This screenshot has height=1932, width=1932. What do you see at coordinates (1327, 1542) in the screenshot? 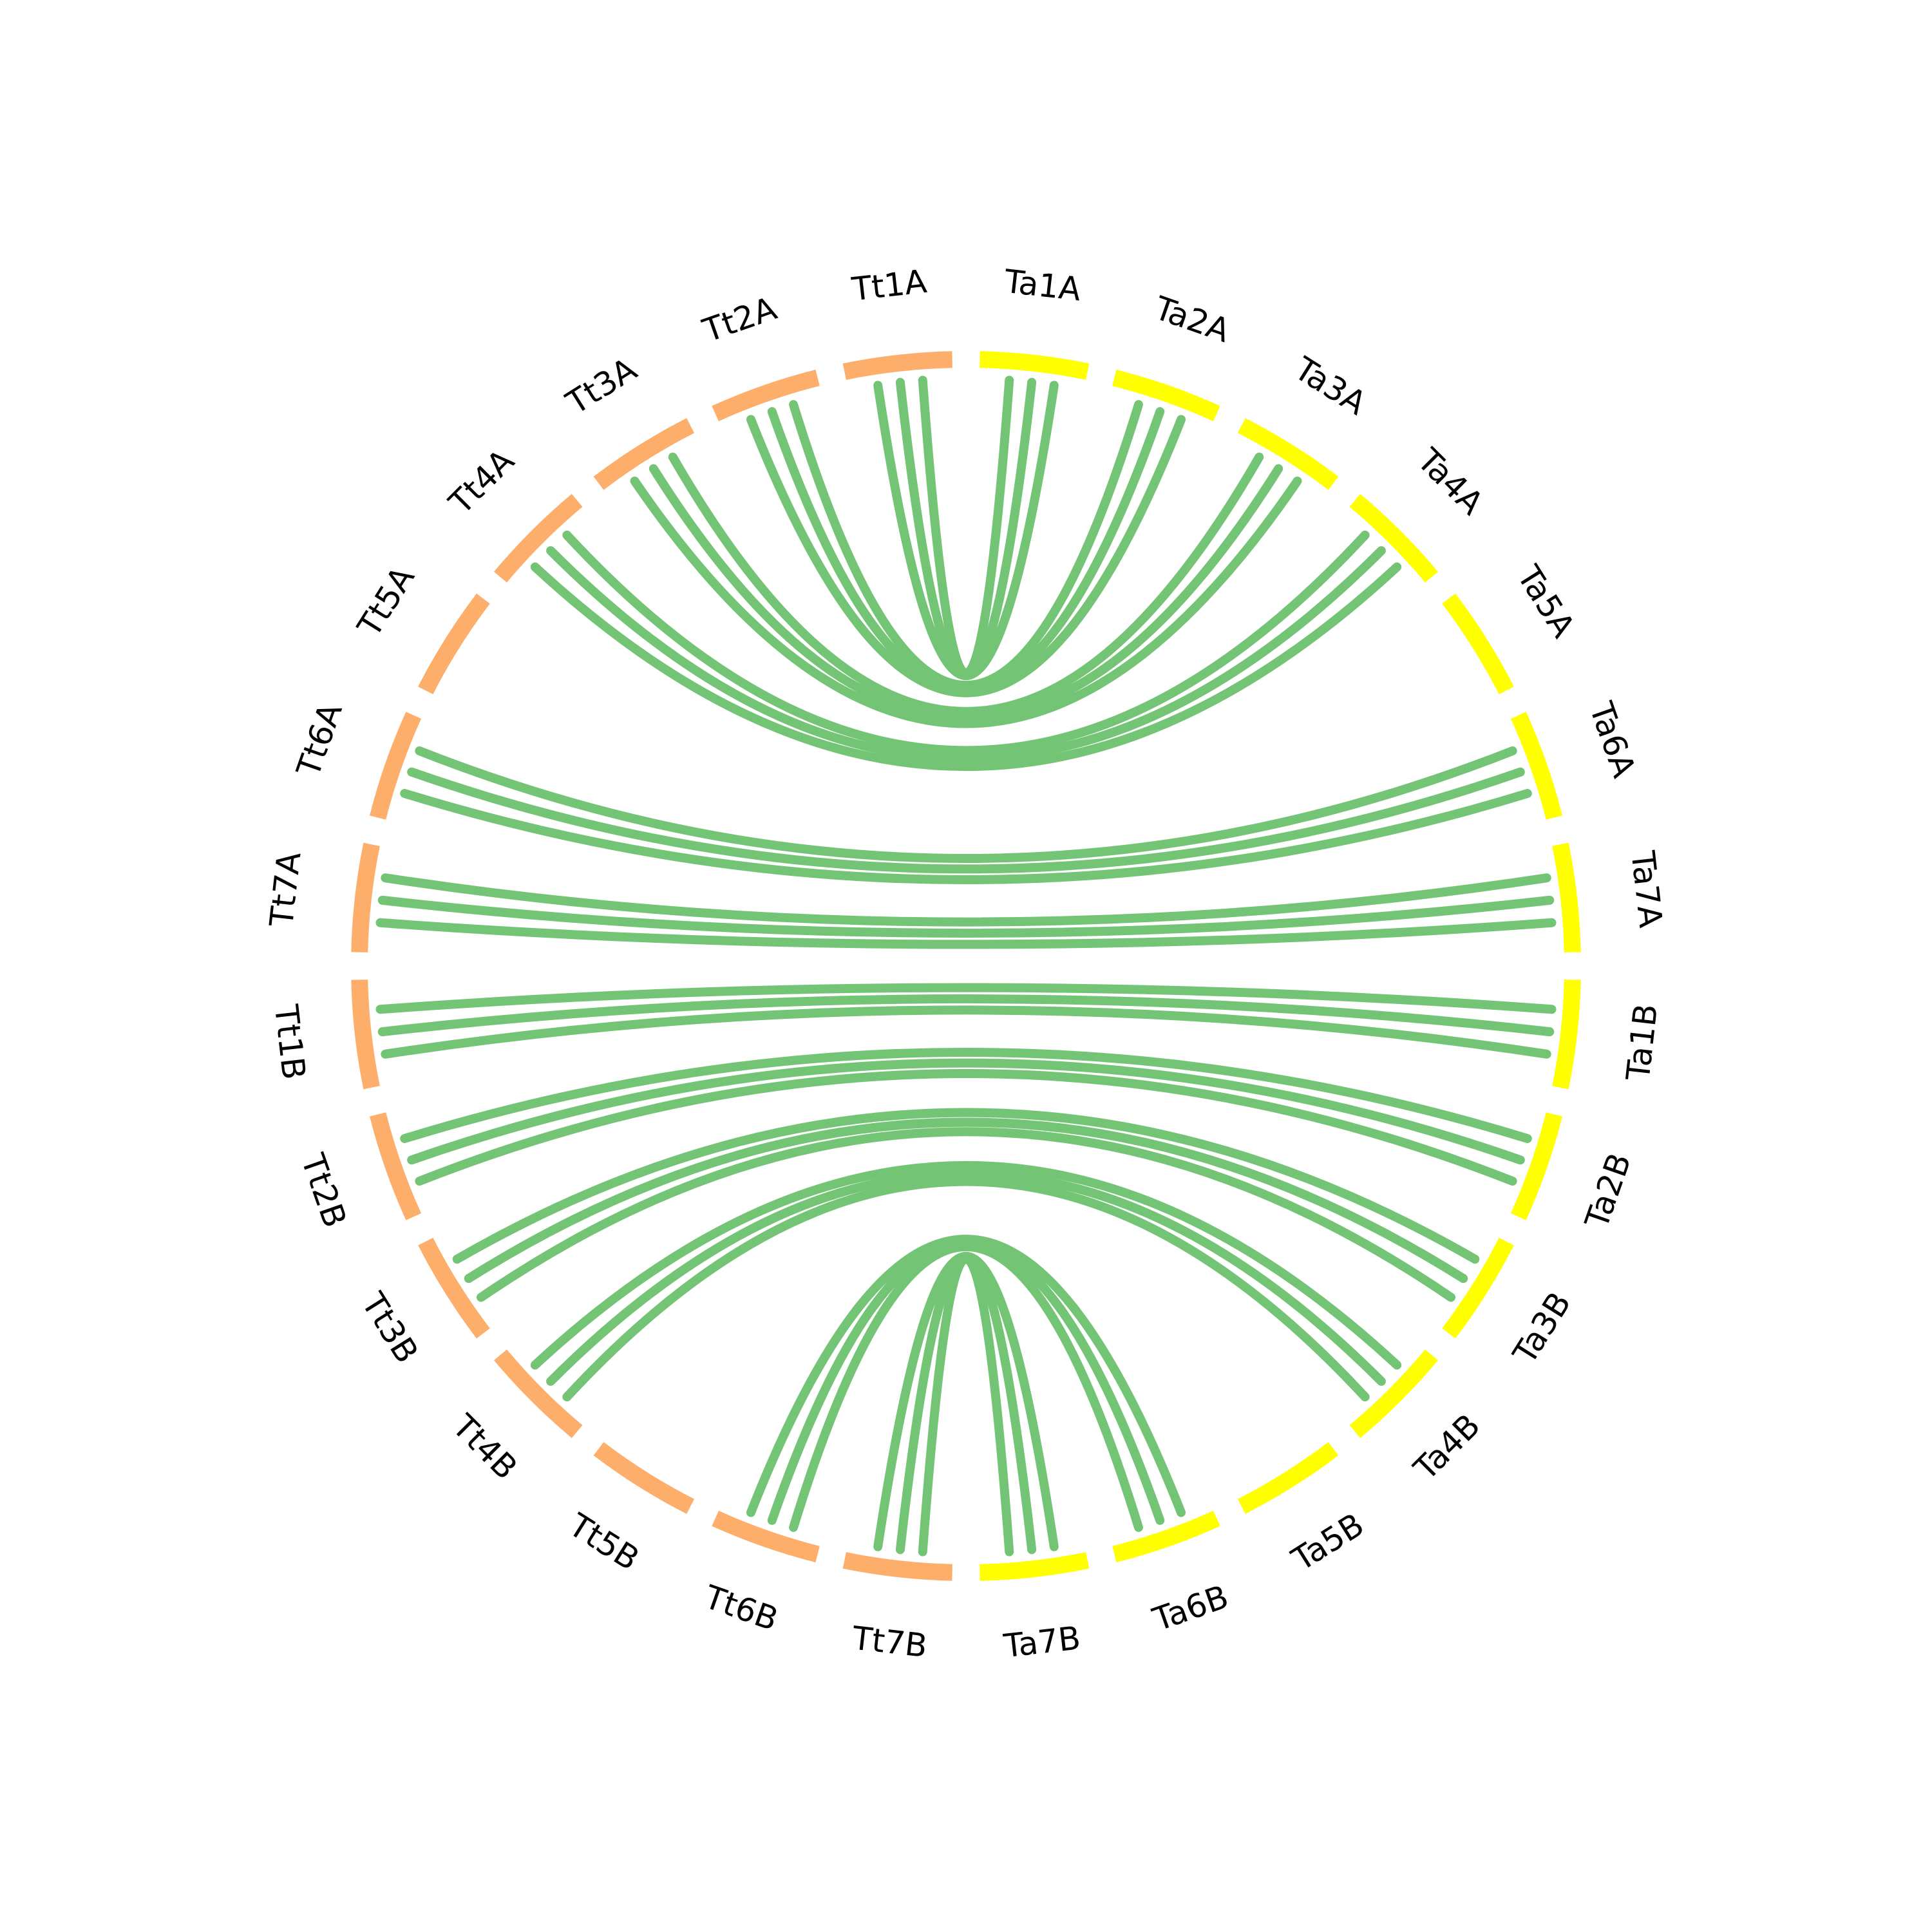
I see `segment-label: Ta5B` at bounding box center [1327, 1542].